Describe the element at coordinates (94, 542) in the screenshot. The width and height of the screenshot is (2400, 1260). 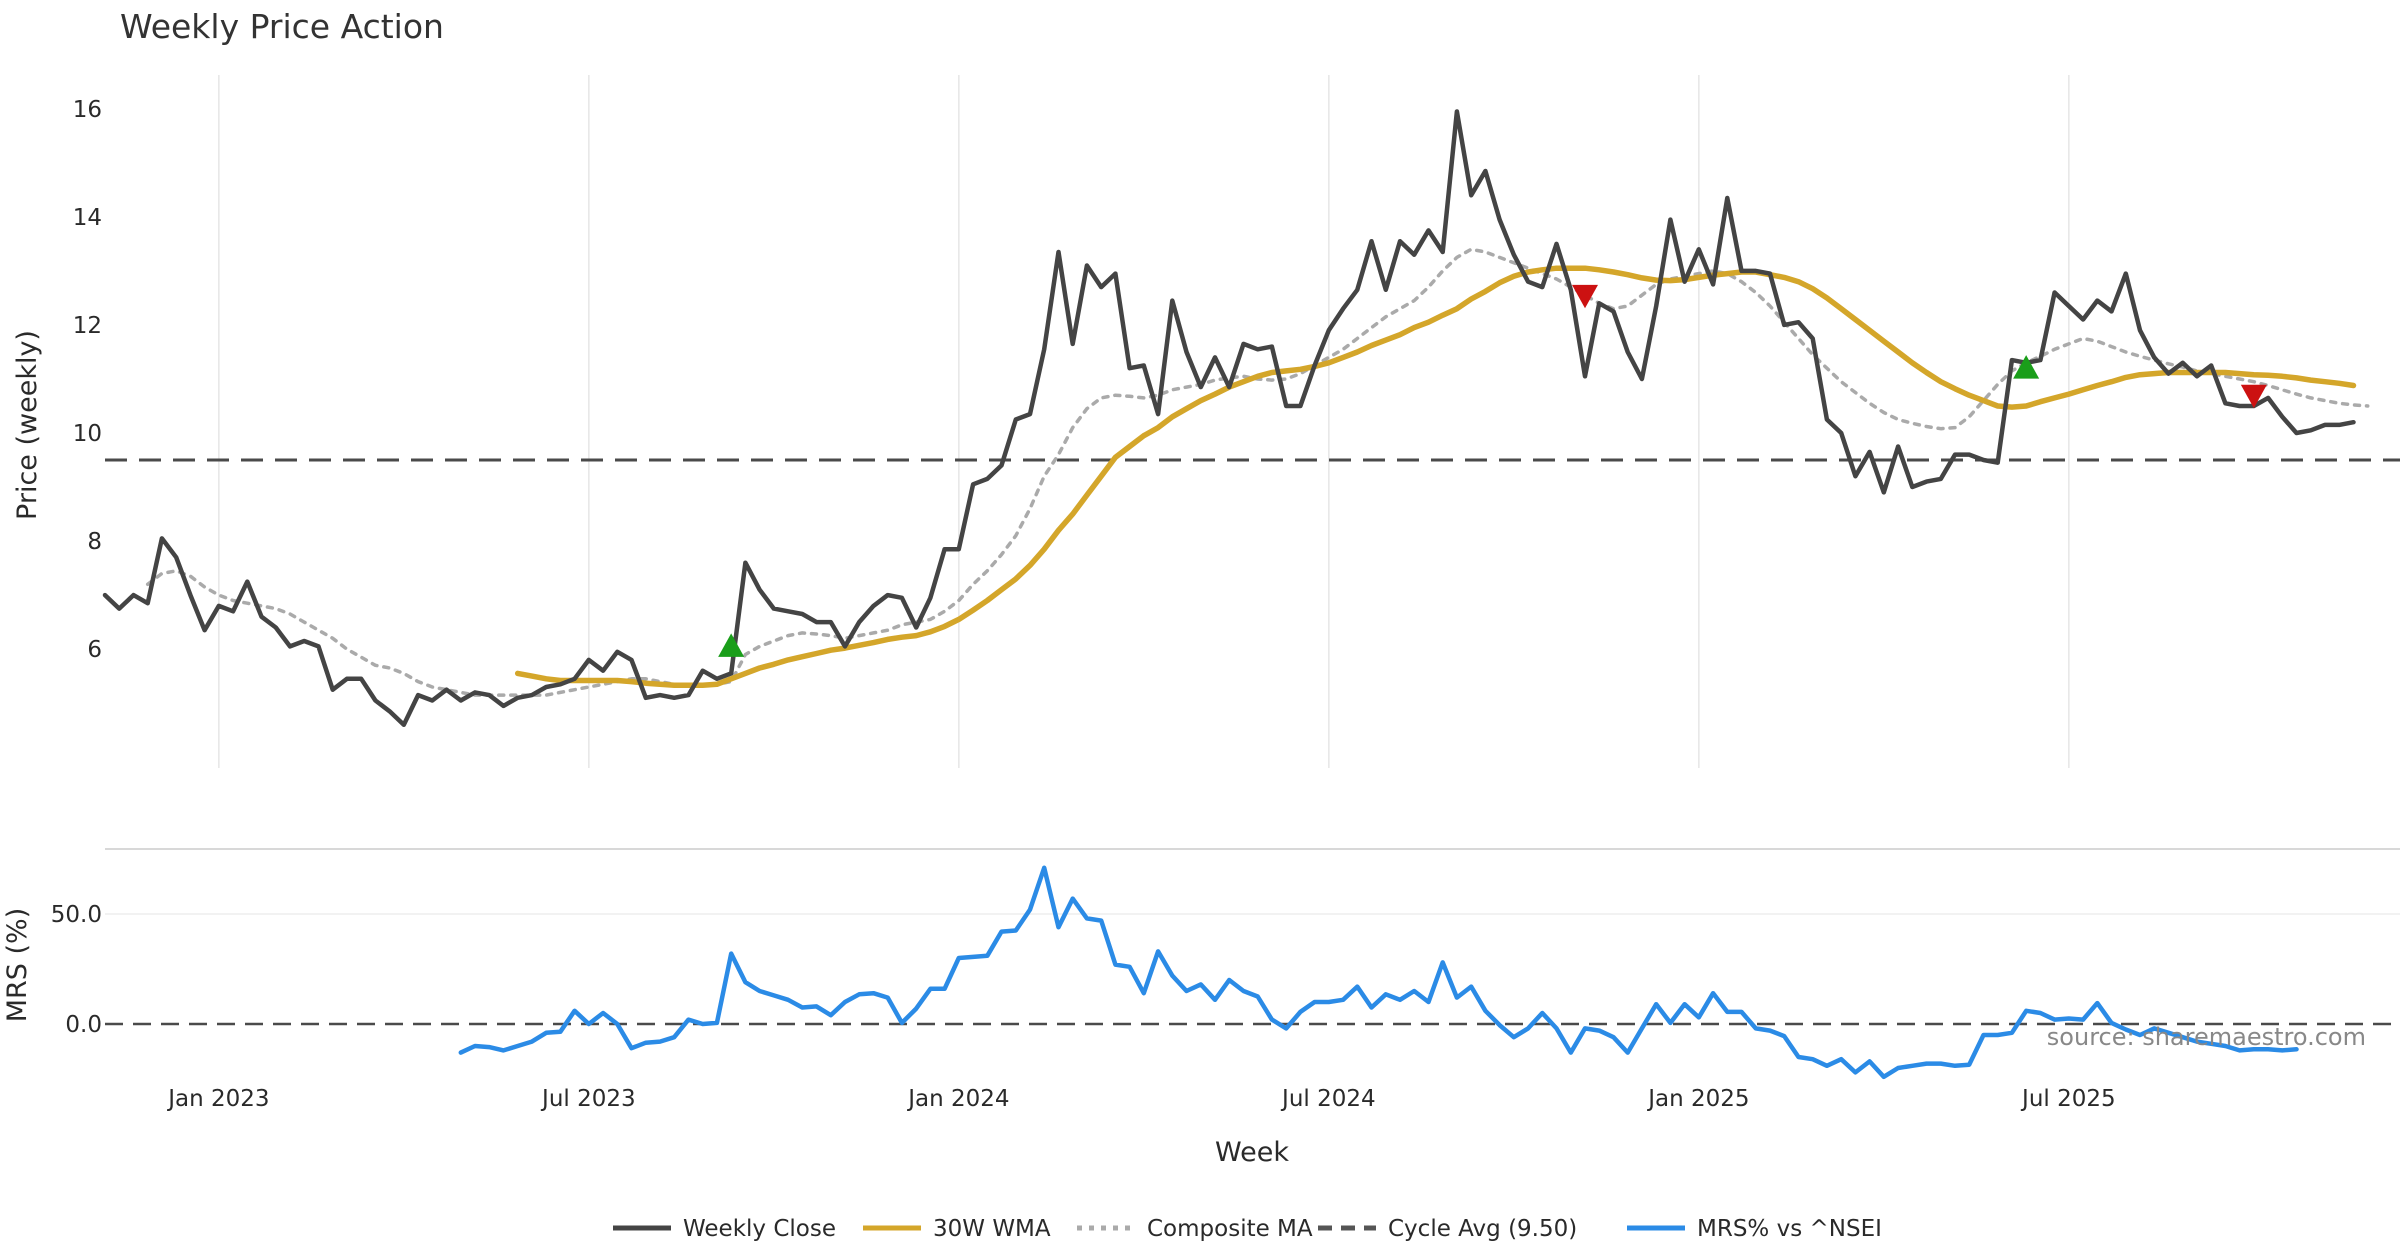
I see `price-y-tick-label: 8` at that location.